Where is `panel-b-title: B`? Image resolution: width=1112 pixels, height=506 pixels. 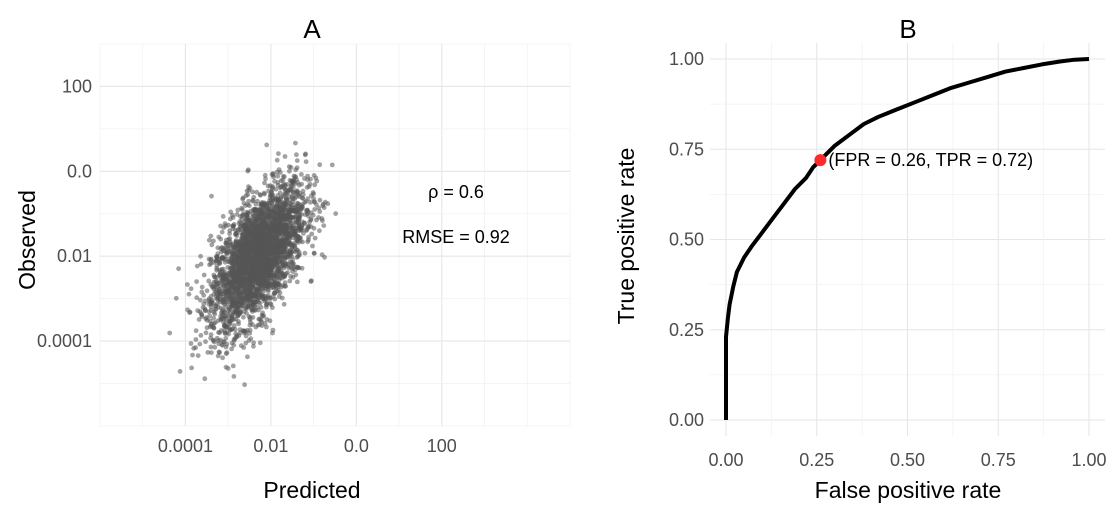 panel-b-title: B is located at coordinates (907, 29).